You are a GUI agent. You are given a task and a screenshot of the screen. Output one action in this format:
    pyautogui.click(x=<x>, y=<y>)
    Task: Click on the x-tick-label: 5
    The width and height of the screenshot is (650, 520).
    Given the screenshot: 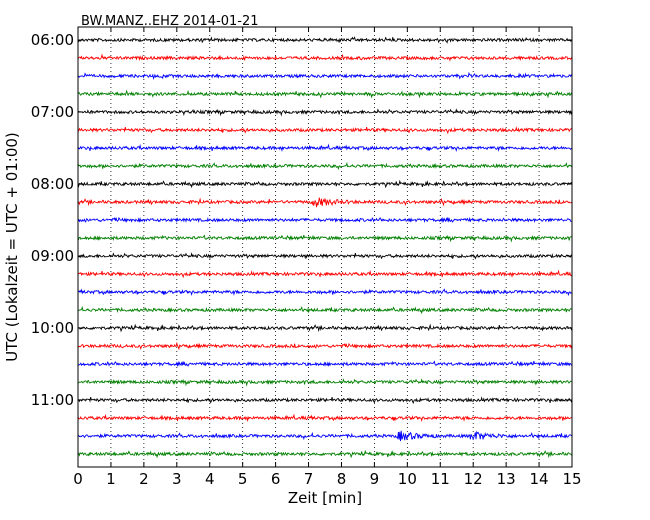 What is the action you would take?
    pyautogui.click(x=243, y=479)
    